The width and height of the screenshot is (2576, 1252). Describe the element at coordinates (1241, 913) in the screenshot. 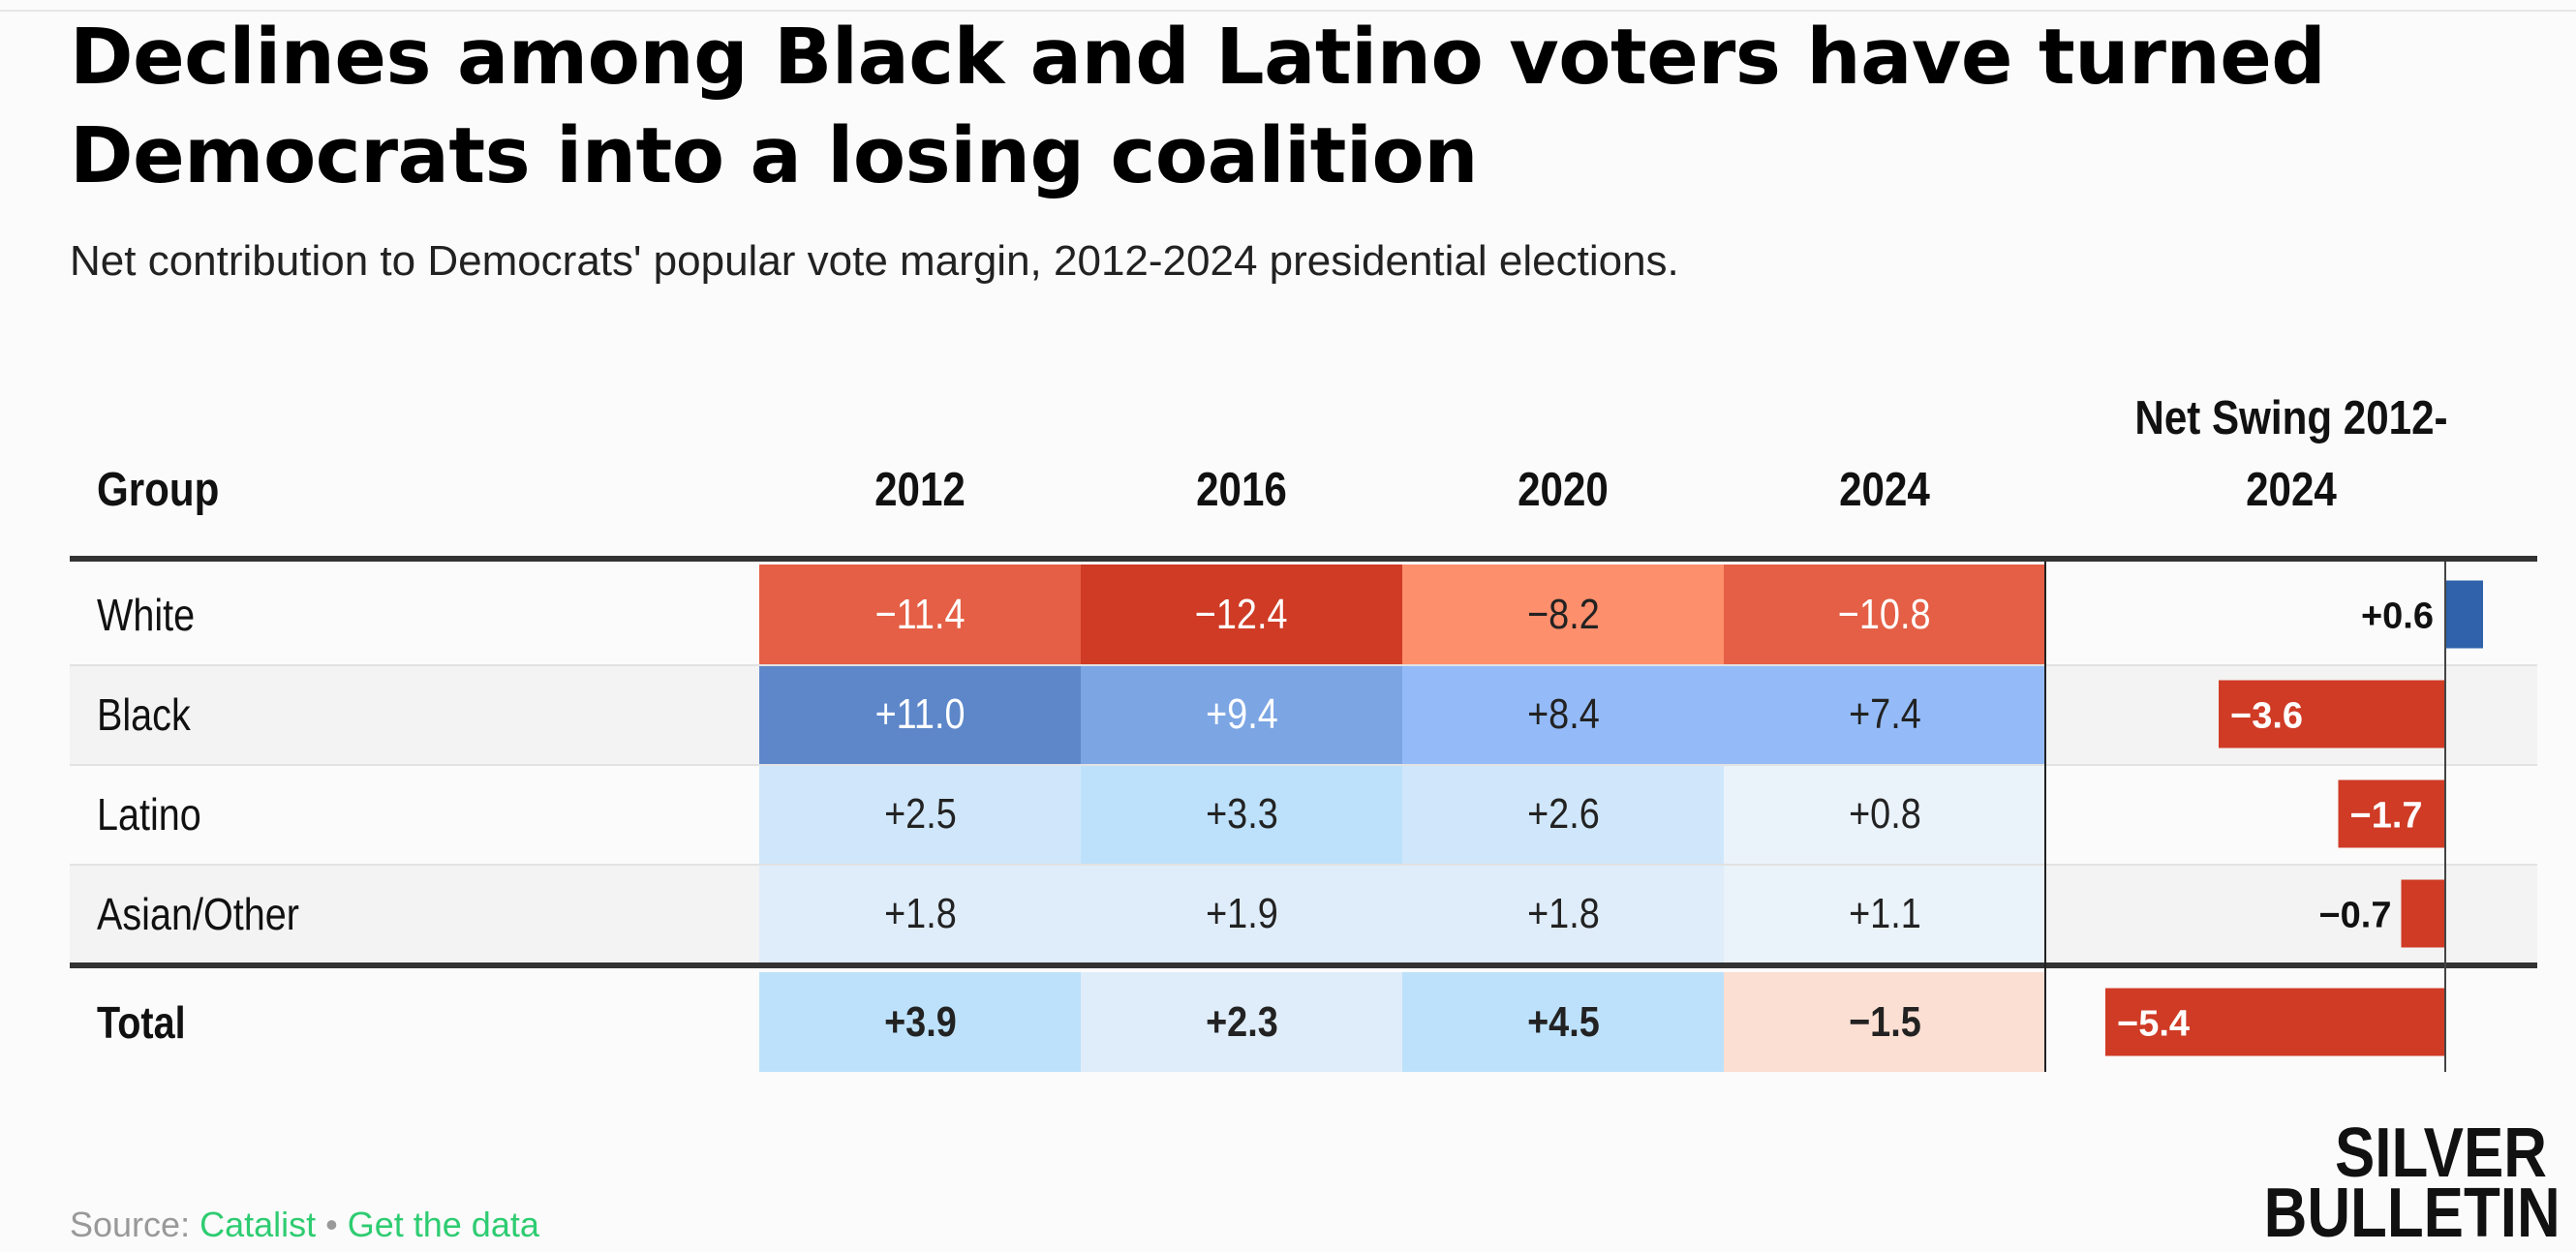

I see `value-cell: +1.9` at that location.